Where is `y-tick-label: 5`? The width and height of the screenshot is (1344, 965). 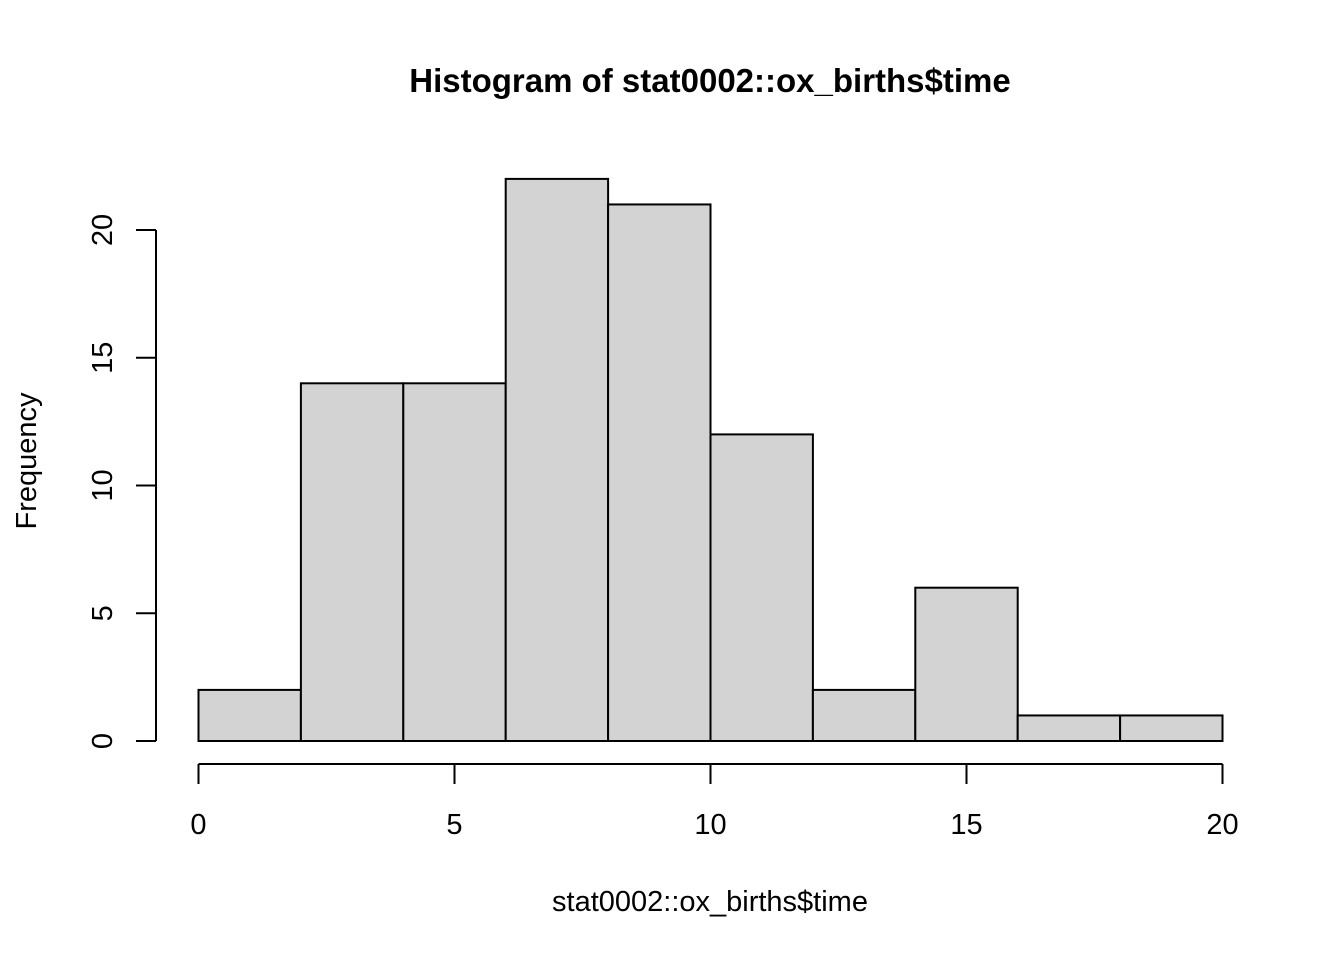
y-tick-label: 5 is located at coordinates (103, 613).